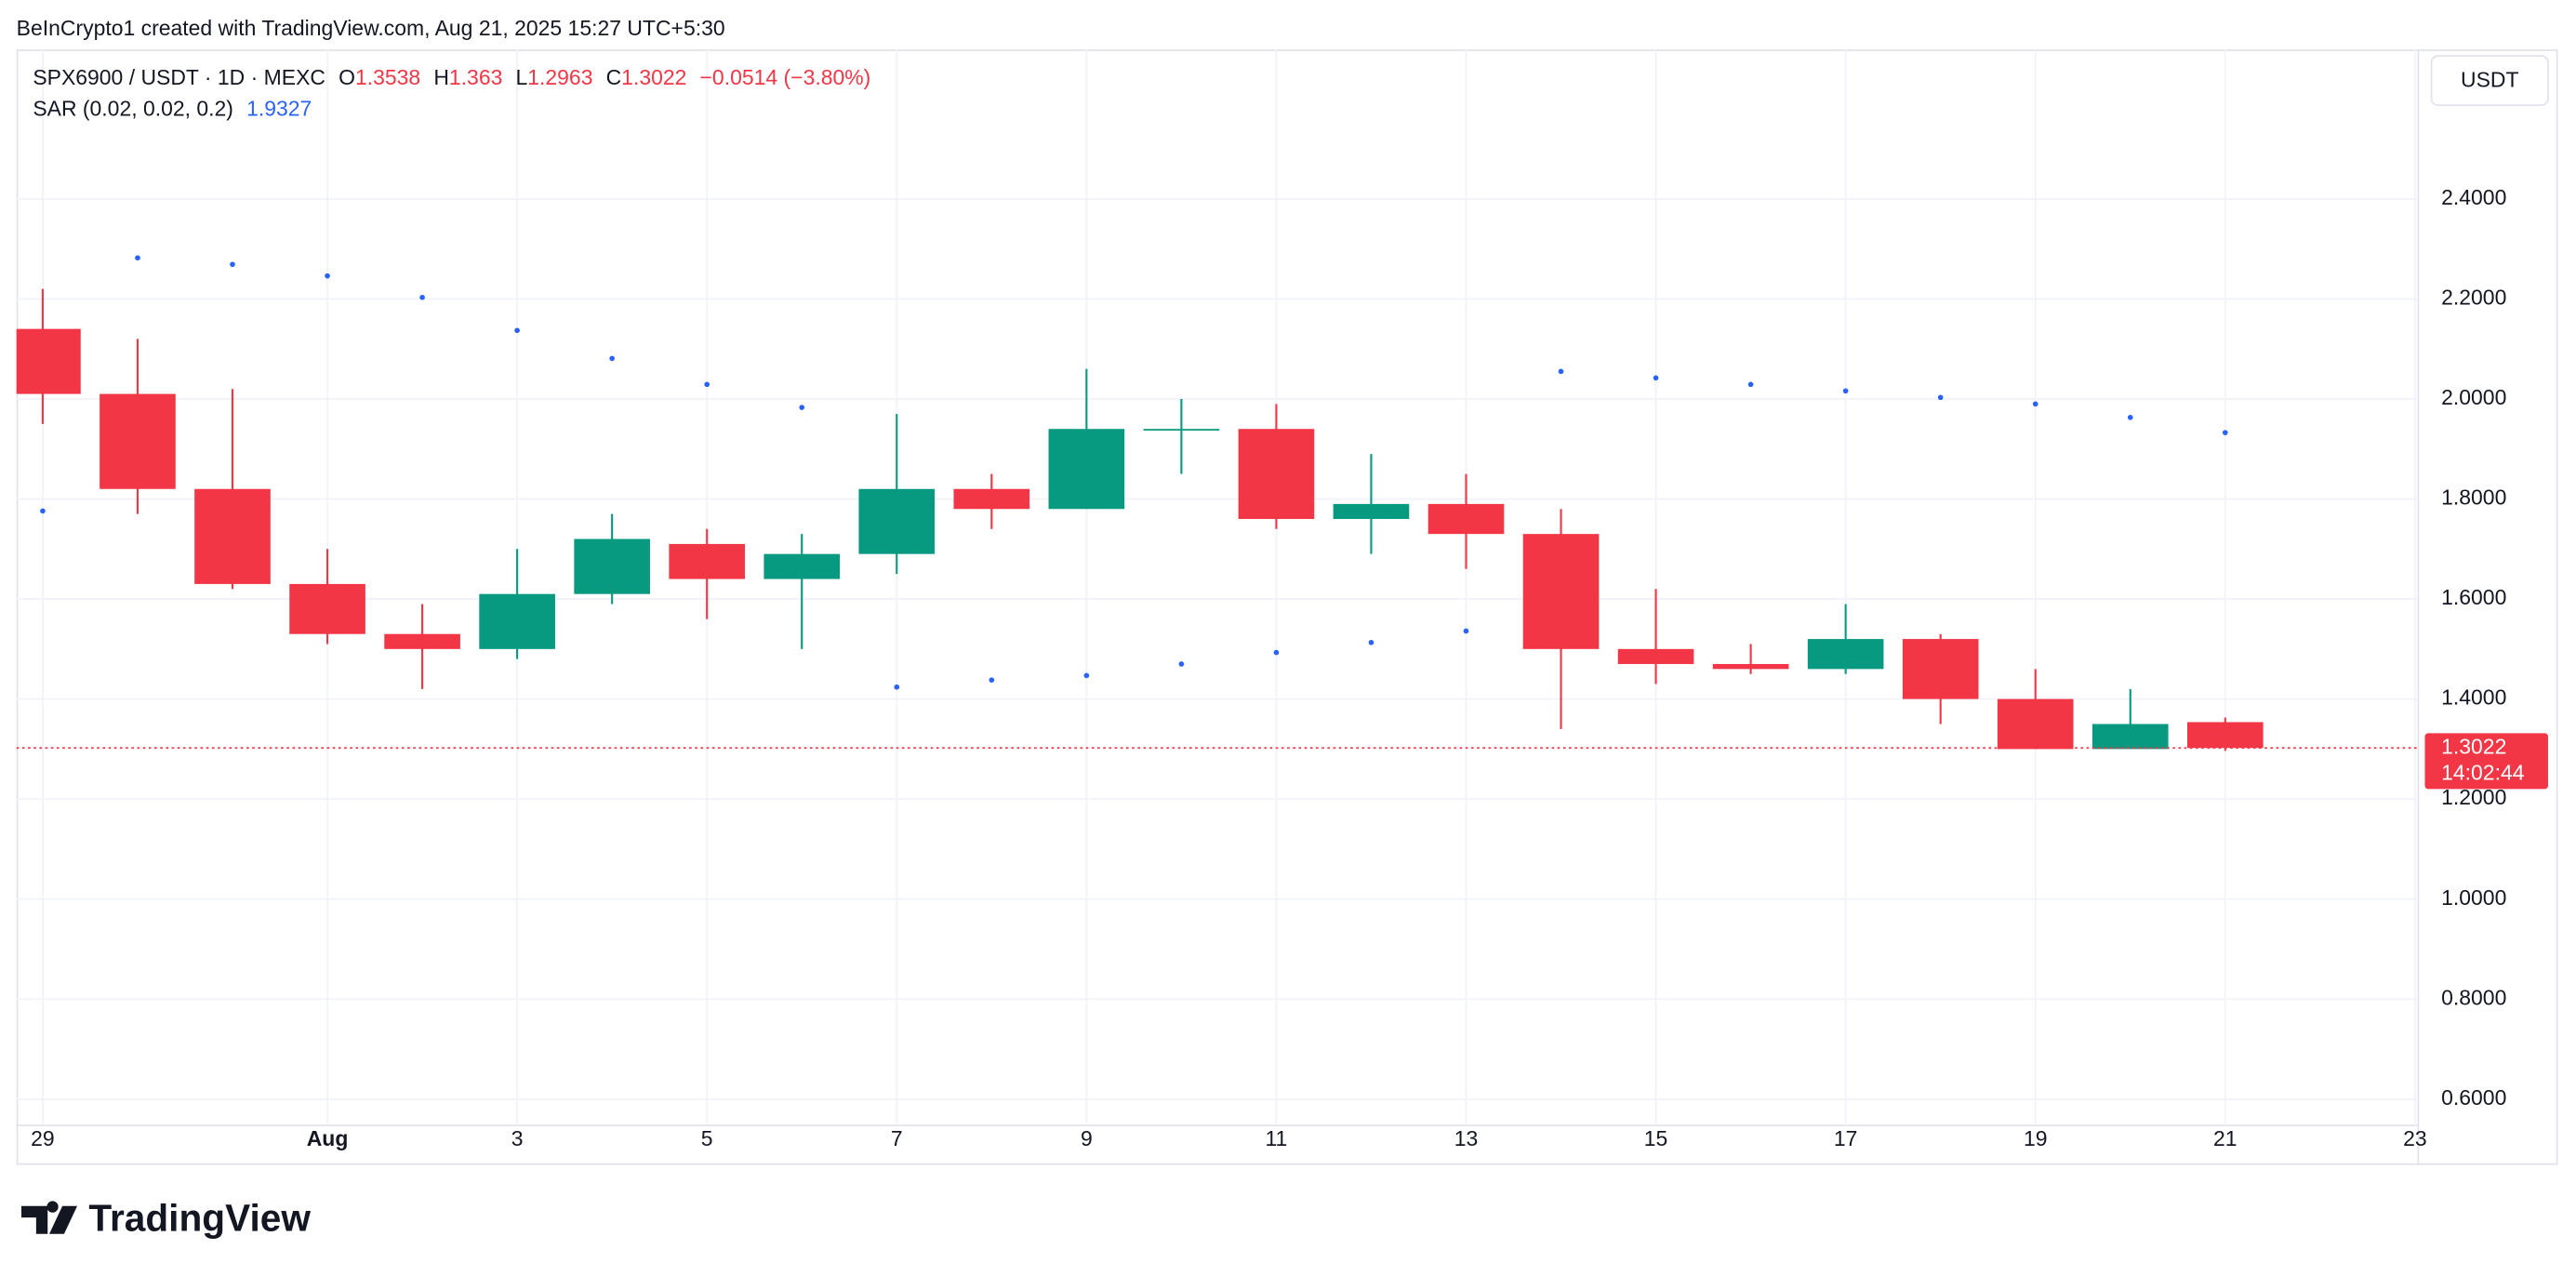 This screenshot has width=2576, height=1276. I want to click on logo-icon, so click(49, 1217).